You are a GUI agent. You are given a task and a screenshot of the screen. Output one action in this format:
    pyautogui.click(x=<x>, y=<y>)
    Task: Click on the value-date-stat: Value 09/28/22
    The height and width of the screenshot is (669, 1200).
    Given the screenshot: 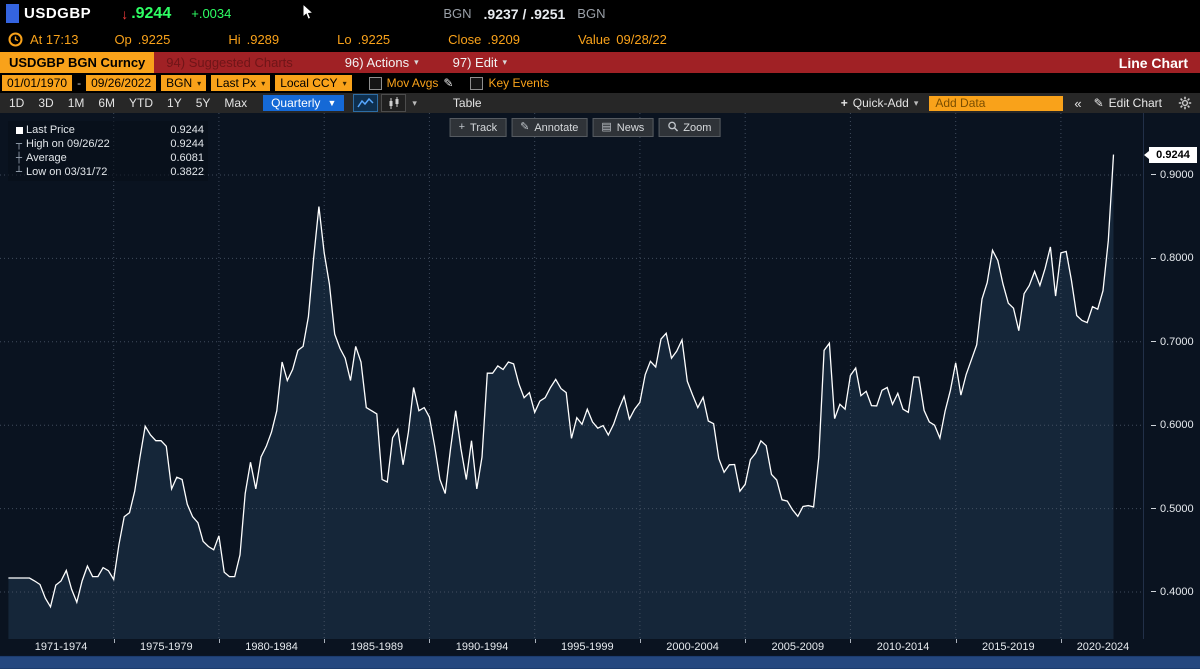 What is the action you would take?
    pyautogui.click(x=622, y=39)
    